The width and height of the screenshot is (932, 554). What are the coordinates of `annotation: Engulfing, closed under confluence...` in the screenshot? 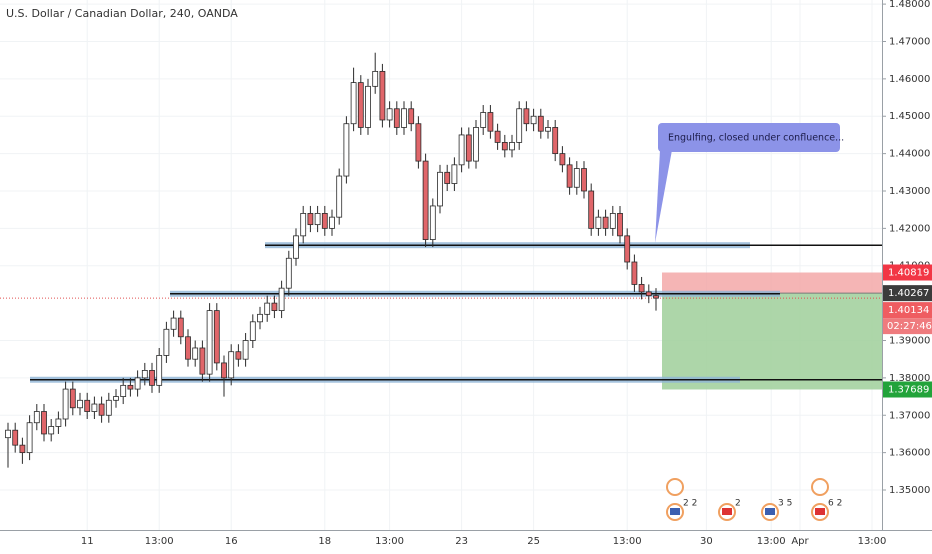 It's located at (756, 138).